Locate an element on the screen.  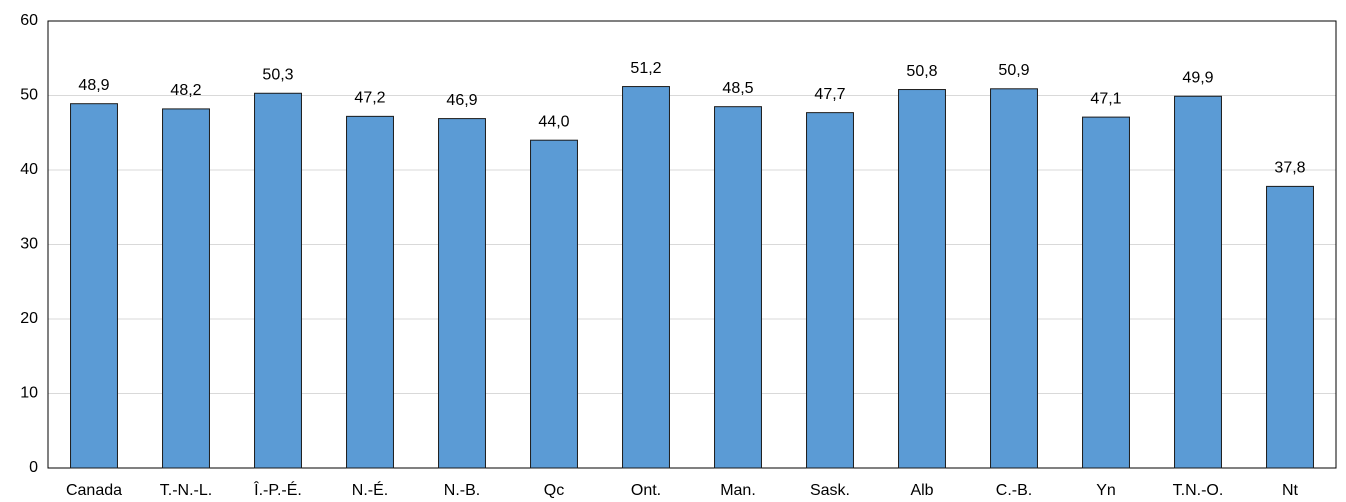
x-tick-label: Man. is located at coordinates (738, 490).